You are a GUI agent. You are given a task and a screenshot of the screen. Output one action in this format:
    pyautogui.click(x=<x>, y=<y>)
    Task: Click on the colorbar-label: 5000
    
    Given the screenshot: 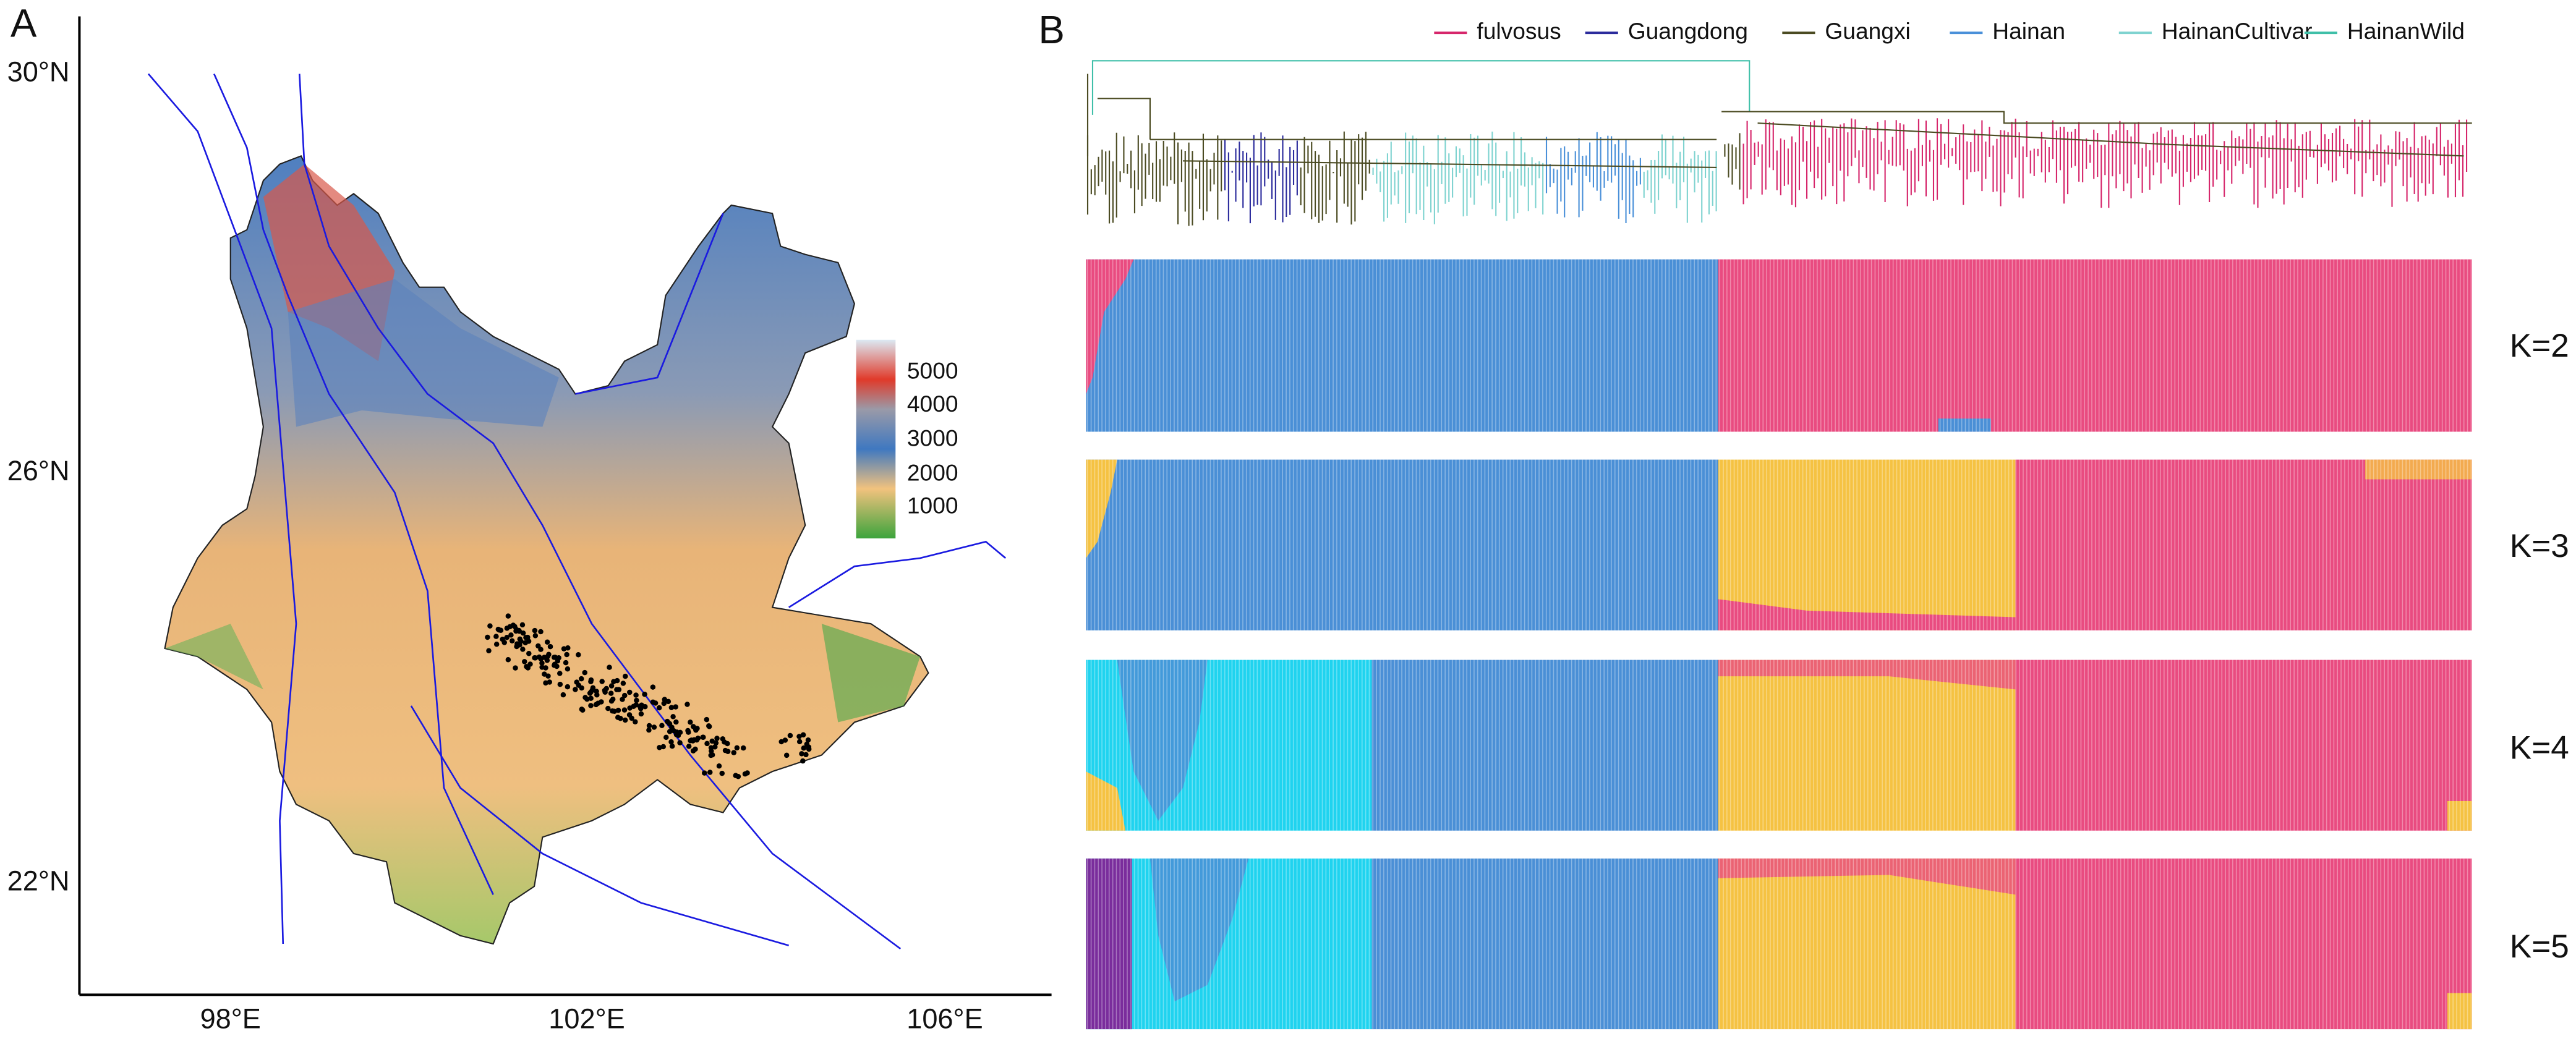 What is the action you would take?
    pyautogui.click(x=932, y=371)
    